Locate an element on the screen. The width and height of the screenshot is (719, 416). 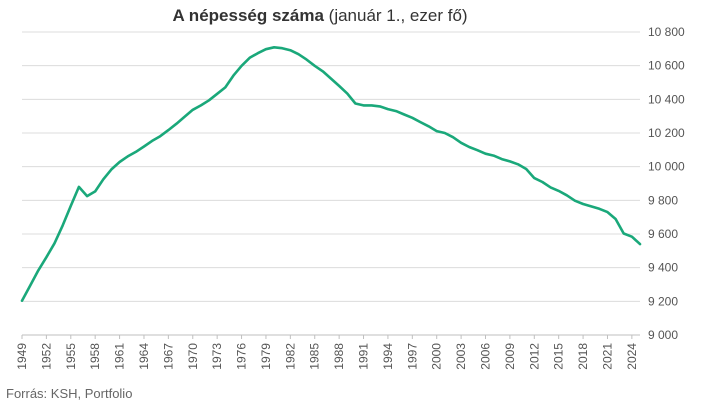
x-tick-label: 1985 is located at coordinates (315, 356).